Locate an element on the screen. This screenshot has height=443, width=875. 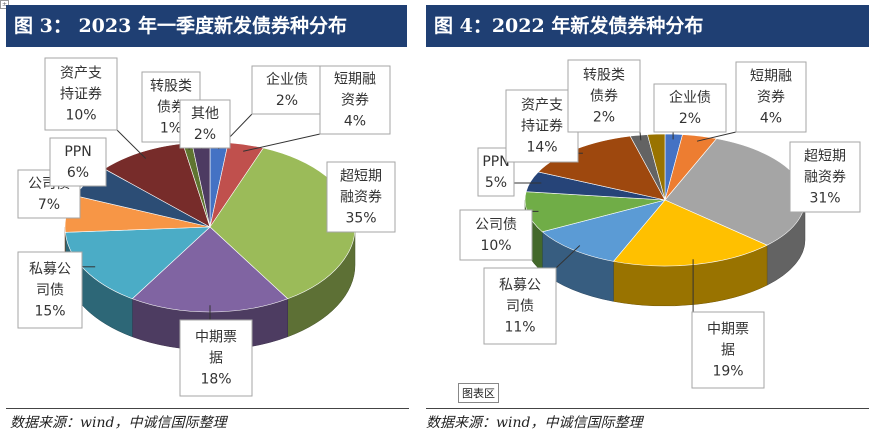
data-label-text: 7% is located at coordinates (49, 205).